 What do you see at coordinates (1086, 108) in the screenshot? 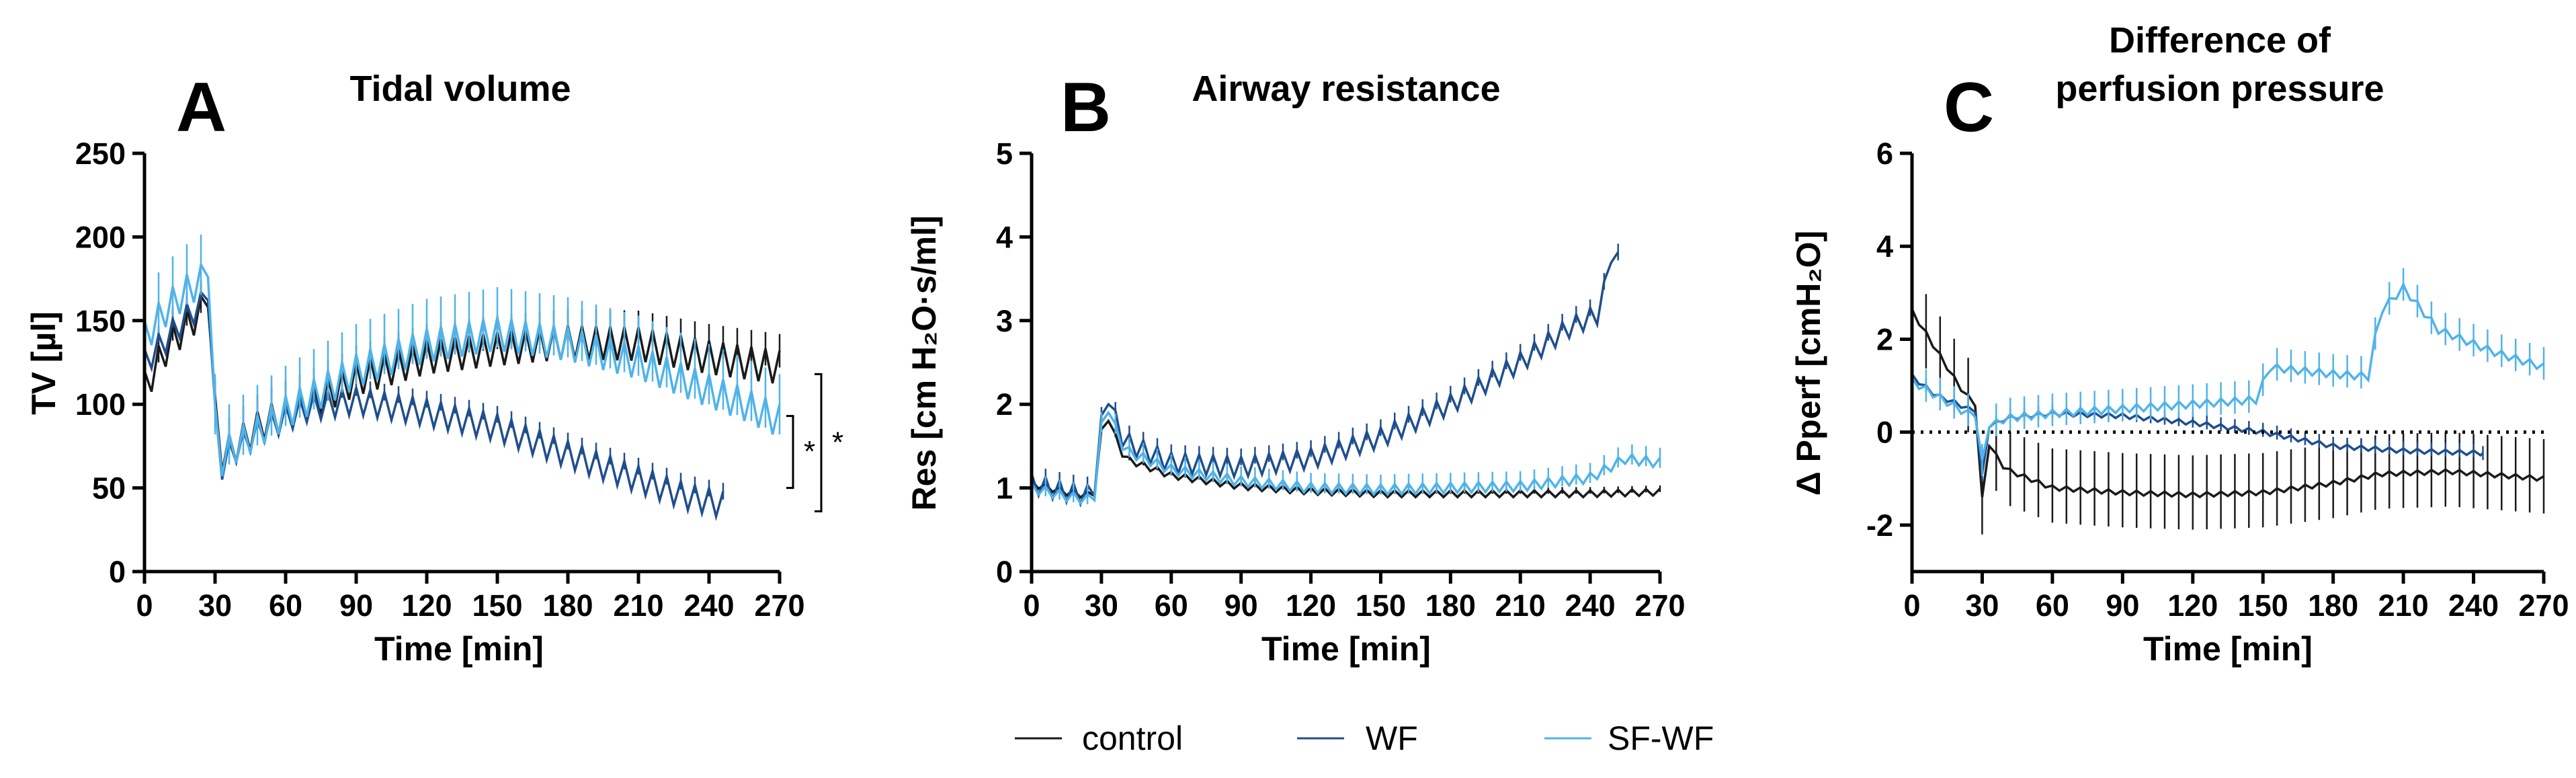
I see `panel-letter: B` at bounding box center [1086, 108].